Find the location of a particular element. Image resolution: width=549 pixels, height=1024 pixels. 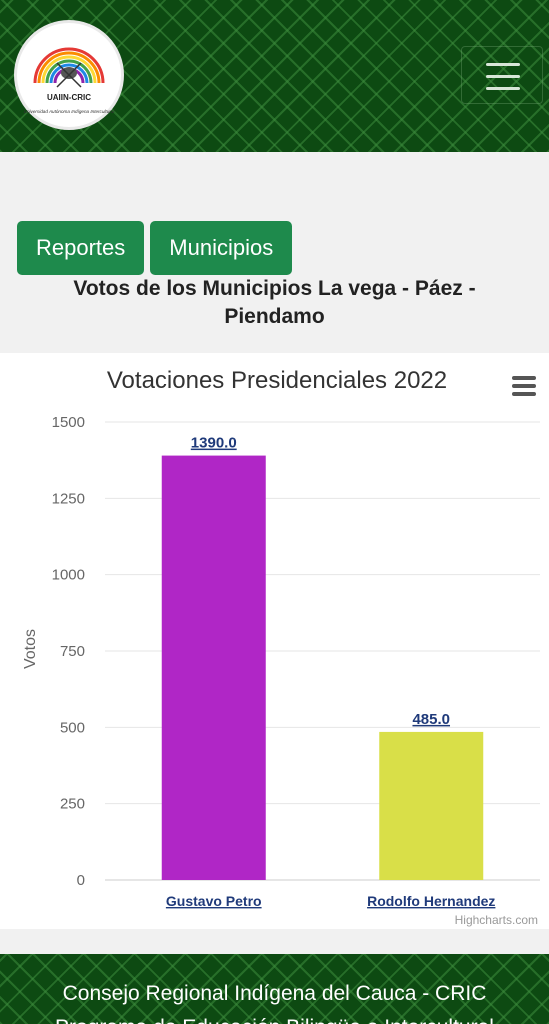

nav-menu-button is located at coordinates (502, 75).